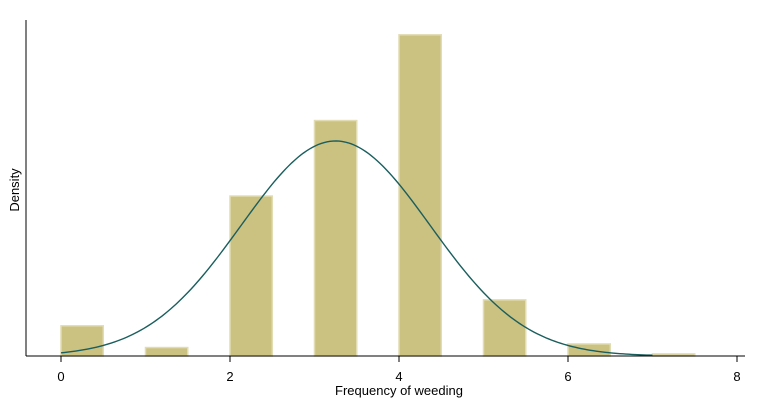 This screenshot has width=760, height=401. Describe the element at coordinates (567, 376) in the screenshot. I see `x-tick-label: 6` at that location.